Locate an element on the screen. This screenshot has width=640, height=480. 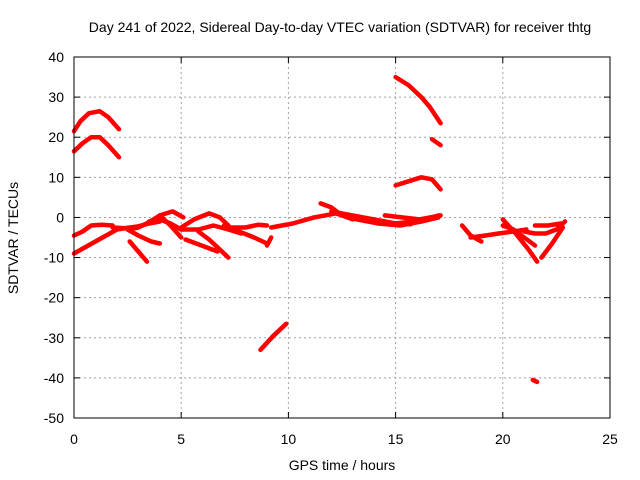
x-axis-label: GPS time / hours is located at coordinates (342, 465).